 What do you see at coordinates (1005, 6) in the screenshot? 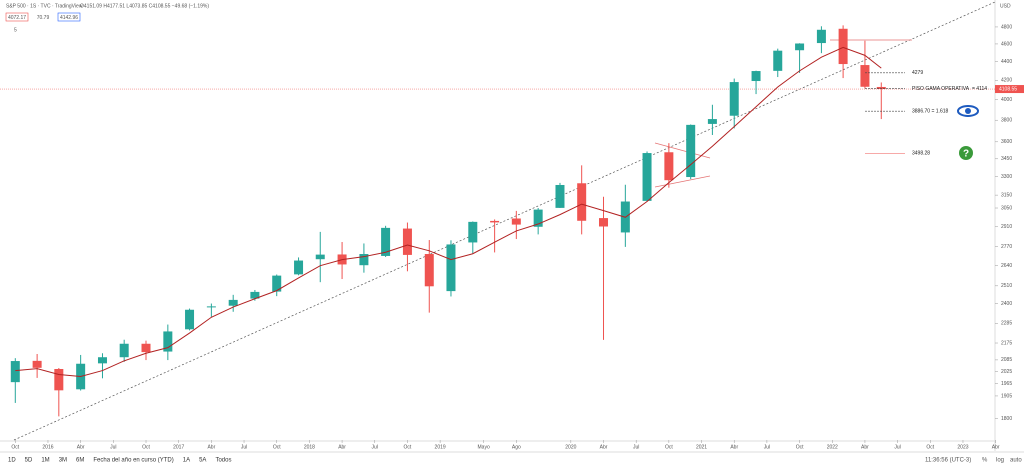
I see `y-unit: USD` at bounding box center [1005, 6].